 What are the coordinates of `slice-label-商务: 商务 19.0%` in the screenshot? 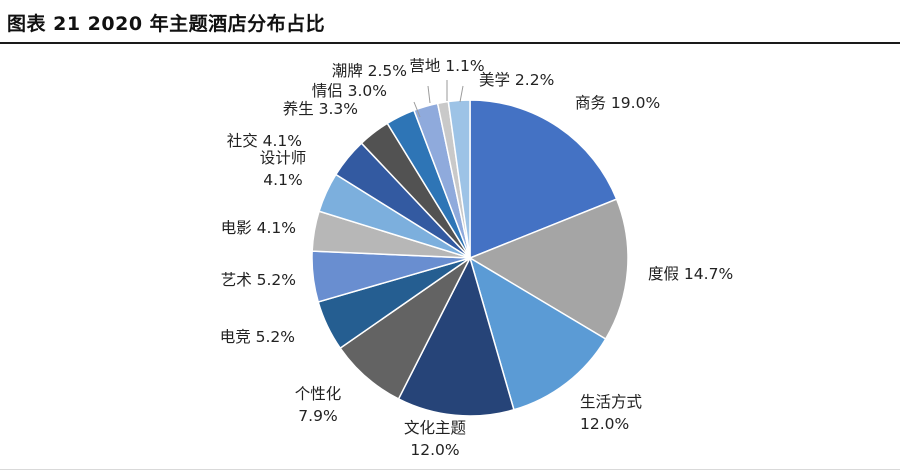 It's located at (617, 103).